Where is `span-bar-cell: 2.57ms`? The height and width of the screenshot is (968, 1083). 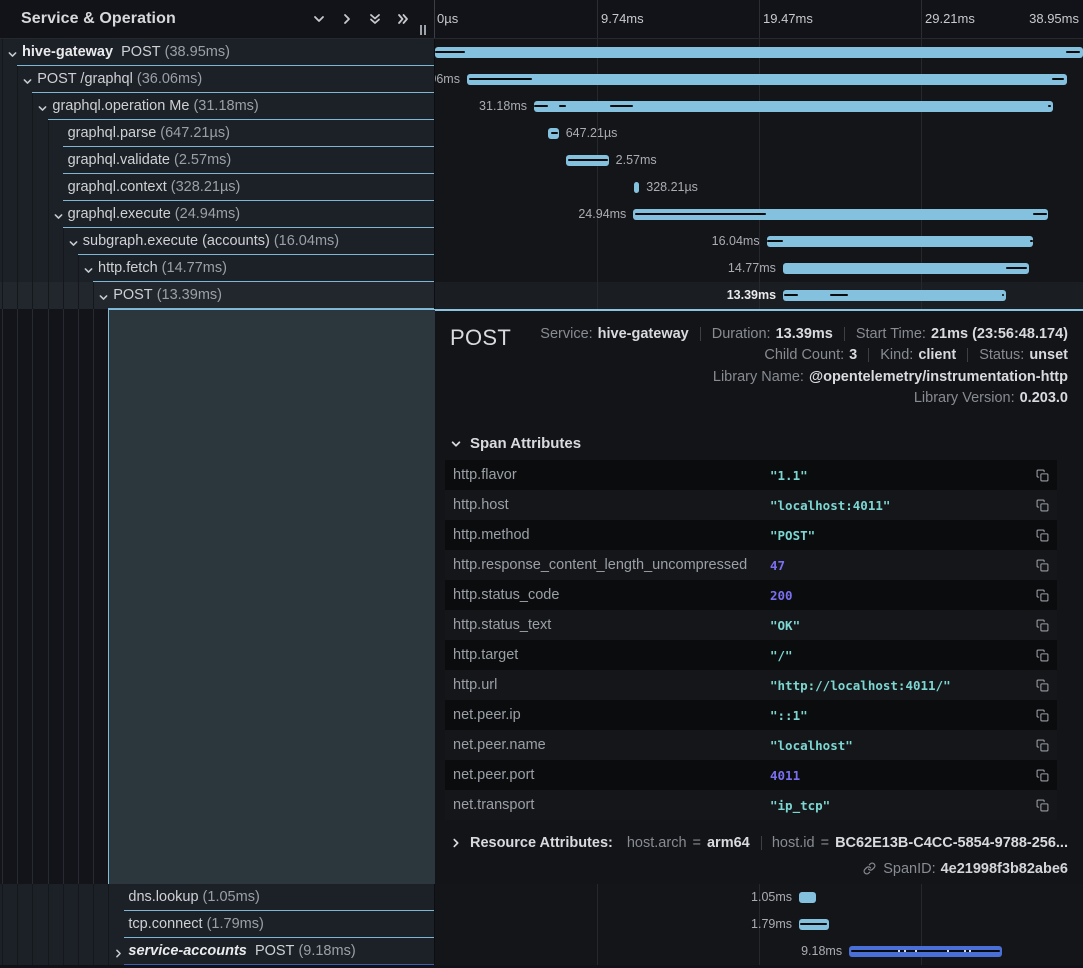 span-bar-cell: 2.57ms is located at coordinates (759, 160).